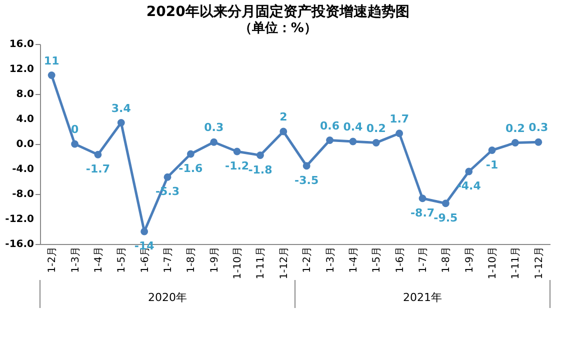  Describe the element at coordinates (25, 144) in the screenshot. I see `y-tick-label: 0.0` at that location.